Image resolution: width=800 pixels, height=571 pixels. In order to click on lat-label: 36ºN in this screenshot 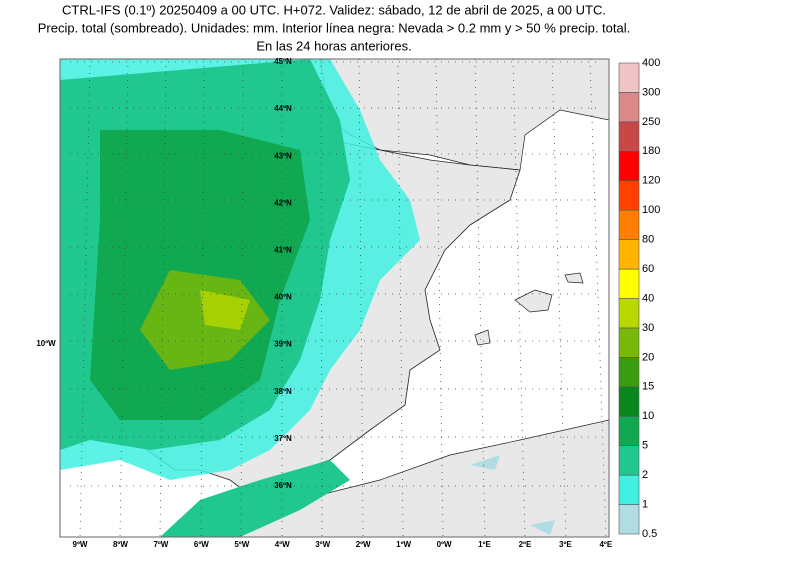, I will do `click(283, 485)`.